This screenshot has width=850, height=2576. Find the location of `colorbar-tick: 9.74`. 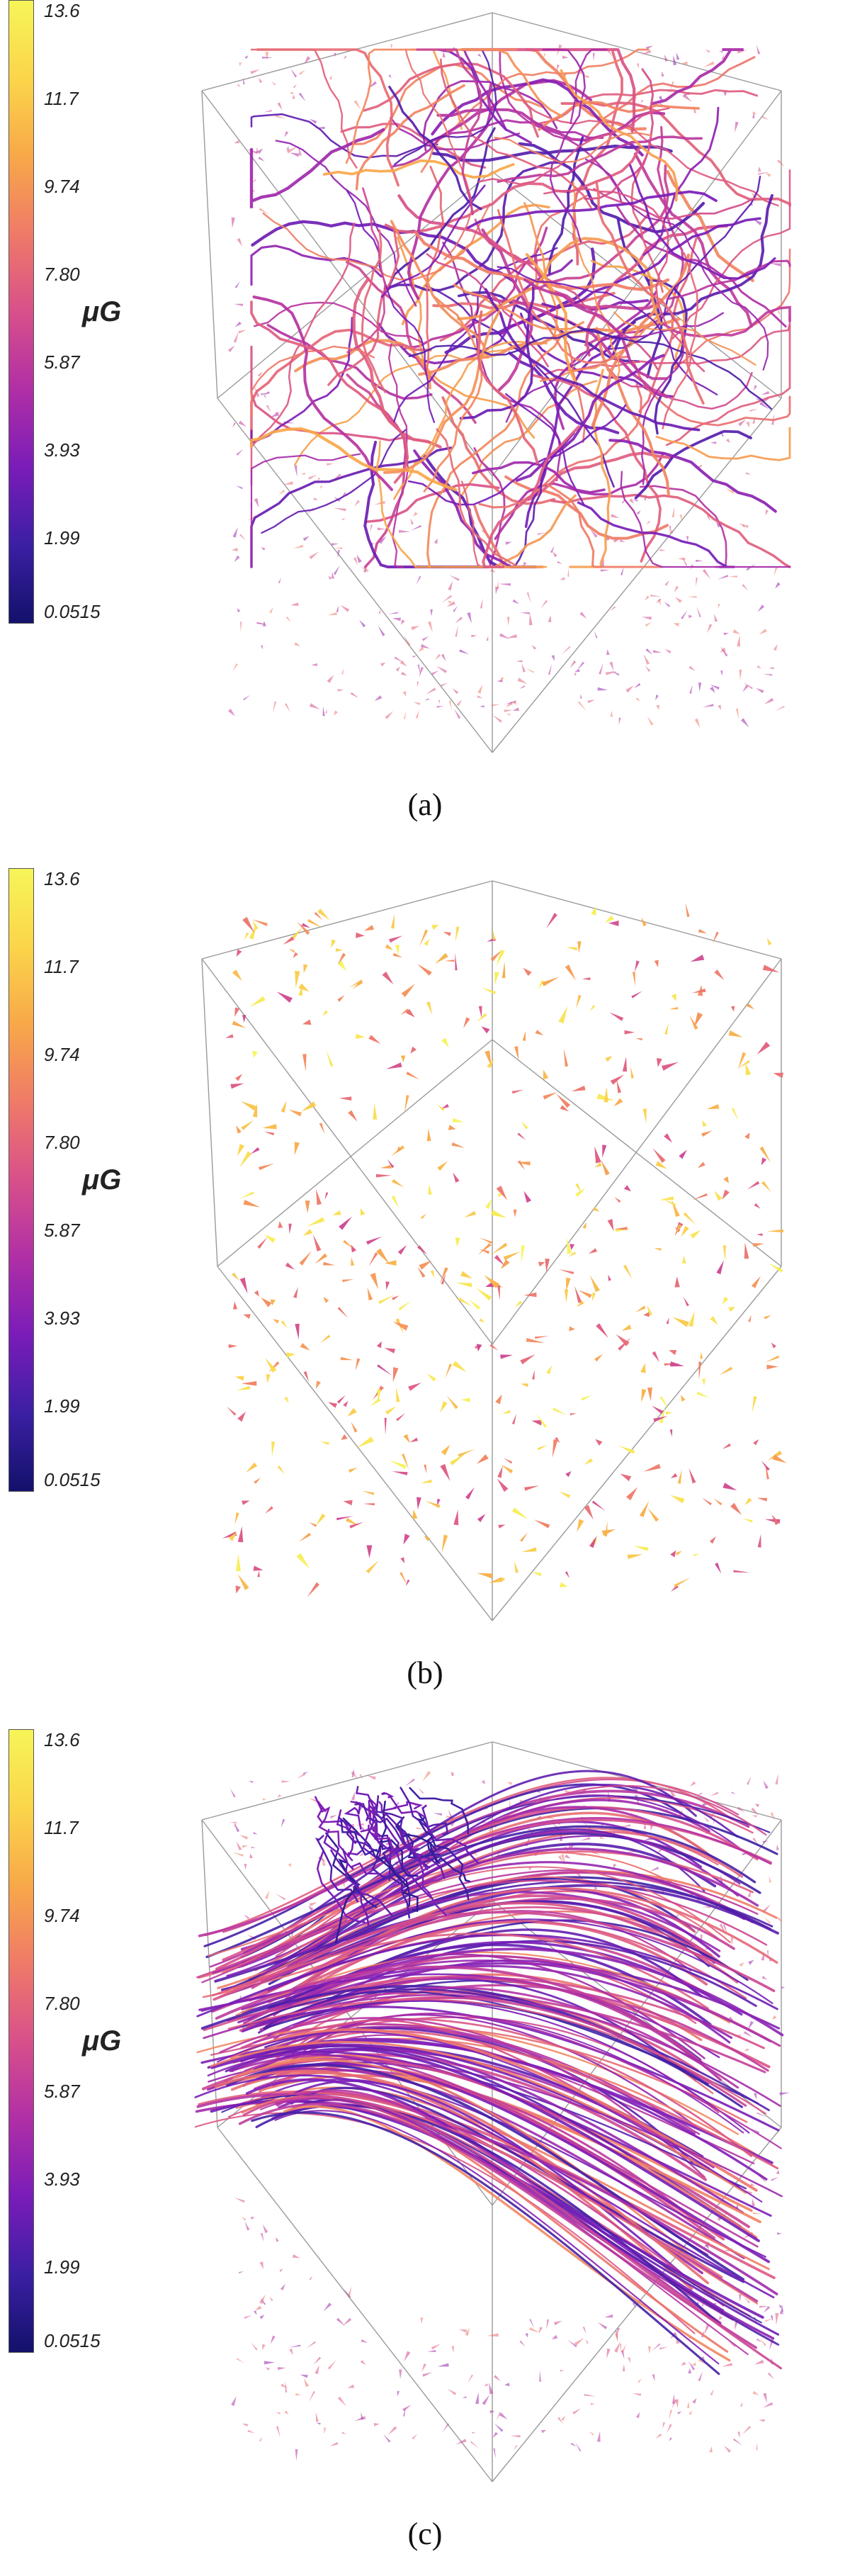

colorbar-tick: 9.74 is located at coordinates (62, 1915).